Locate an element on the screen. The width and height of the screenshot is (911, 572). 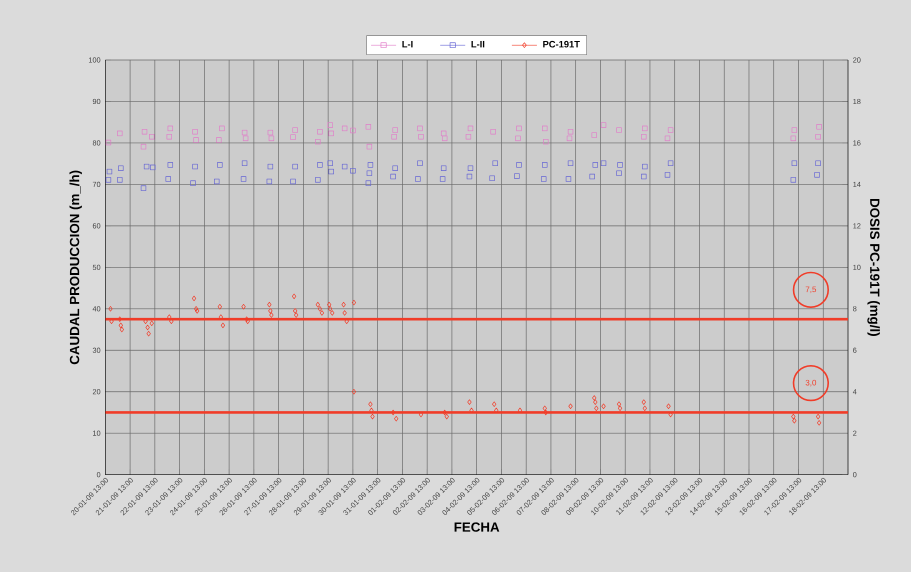
legend-label: L-II is located at coordinates (478, 44).